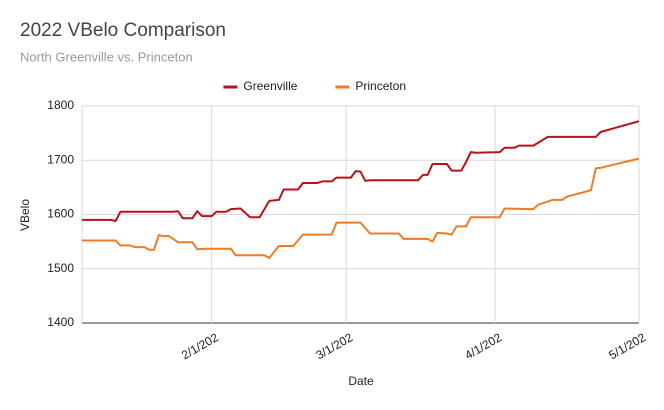  What do you see at coordinates (123, 30) in the screenshot?
I see `chart-title: 2022 VBelo Comparison` at bounding box center [123, 30].